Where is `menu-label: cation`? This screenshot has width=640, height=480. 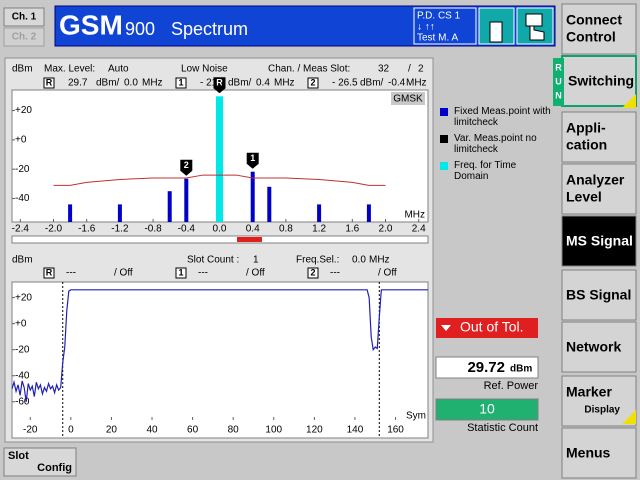 menu-label: cation is located at coordinates (586, 145).